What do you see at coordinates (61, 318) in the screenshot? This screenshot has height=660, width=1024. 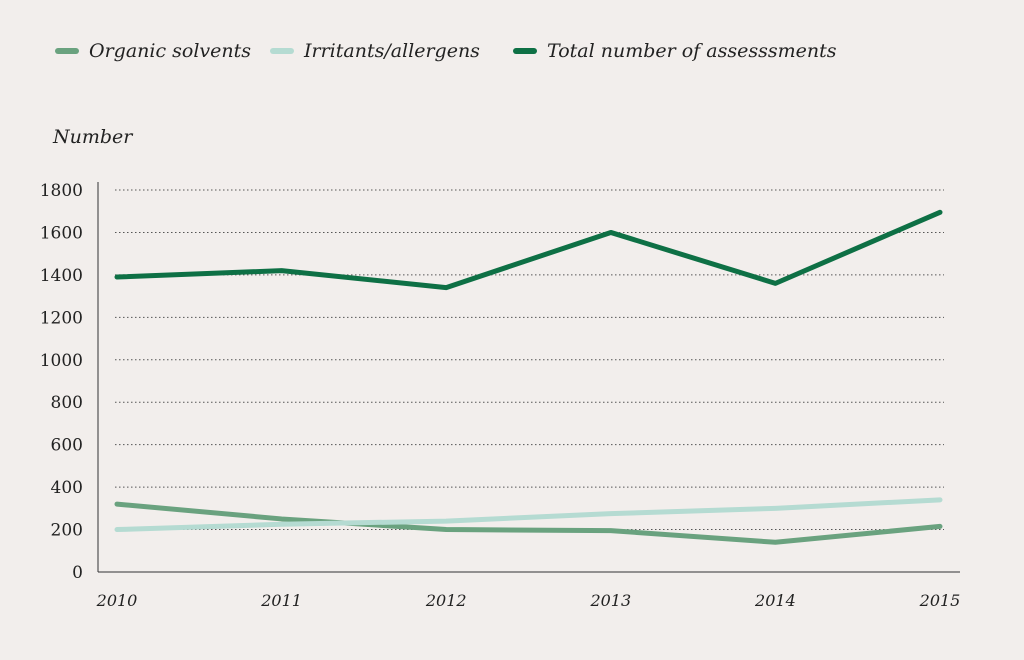 I see `y-tick-label: 1200` at bounding box center [61, 318].